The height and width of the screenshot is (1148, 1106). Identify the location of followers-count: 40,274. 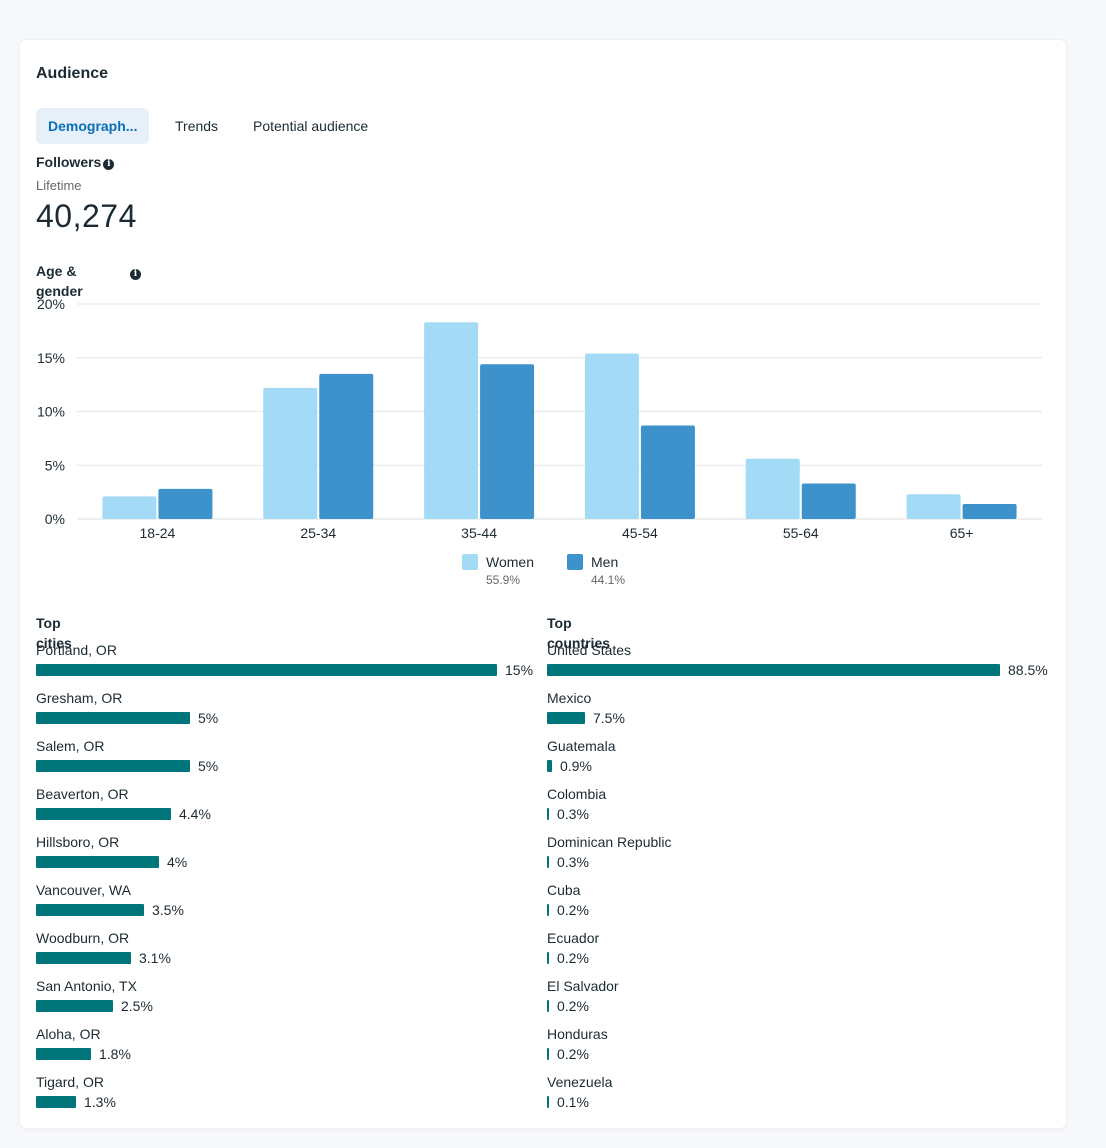
(86, 216).